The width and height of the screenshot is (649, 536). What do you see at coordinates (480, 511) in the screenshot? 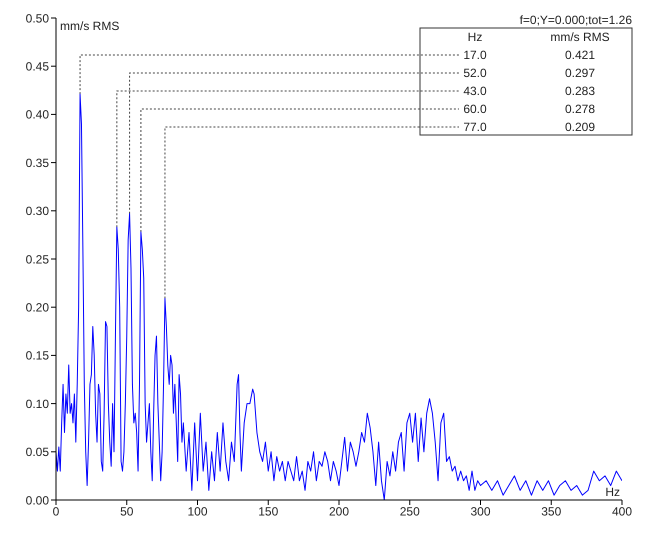
I see `x-tick-label: 300` at bounding box center [480, 511].